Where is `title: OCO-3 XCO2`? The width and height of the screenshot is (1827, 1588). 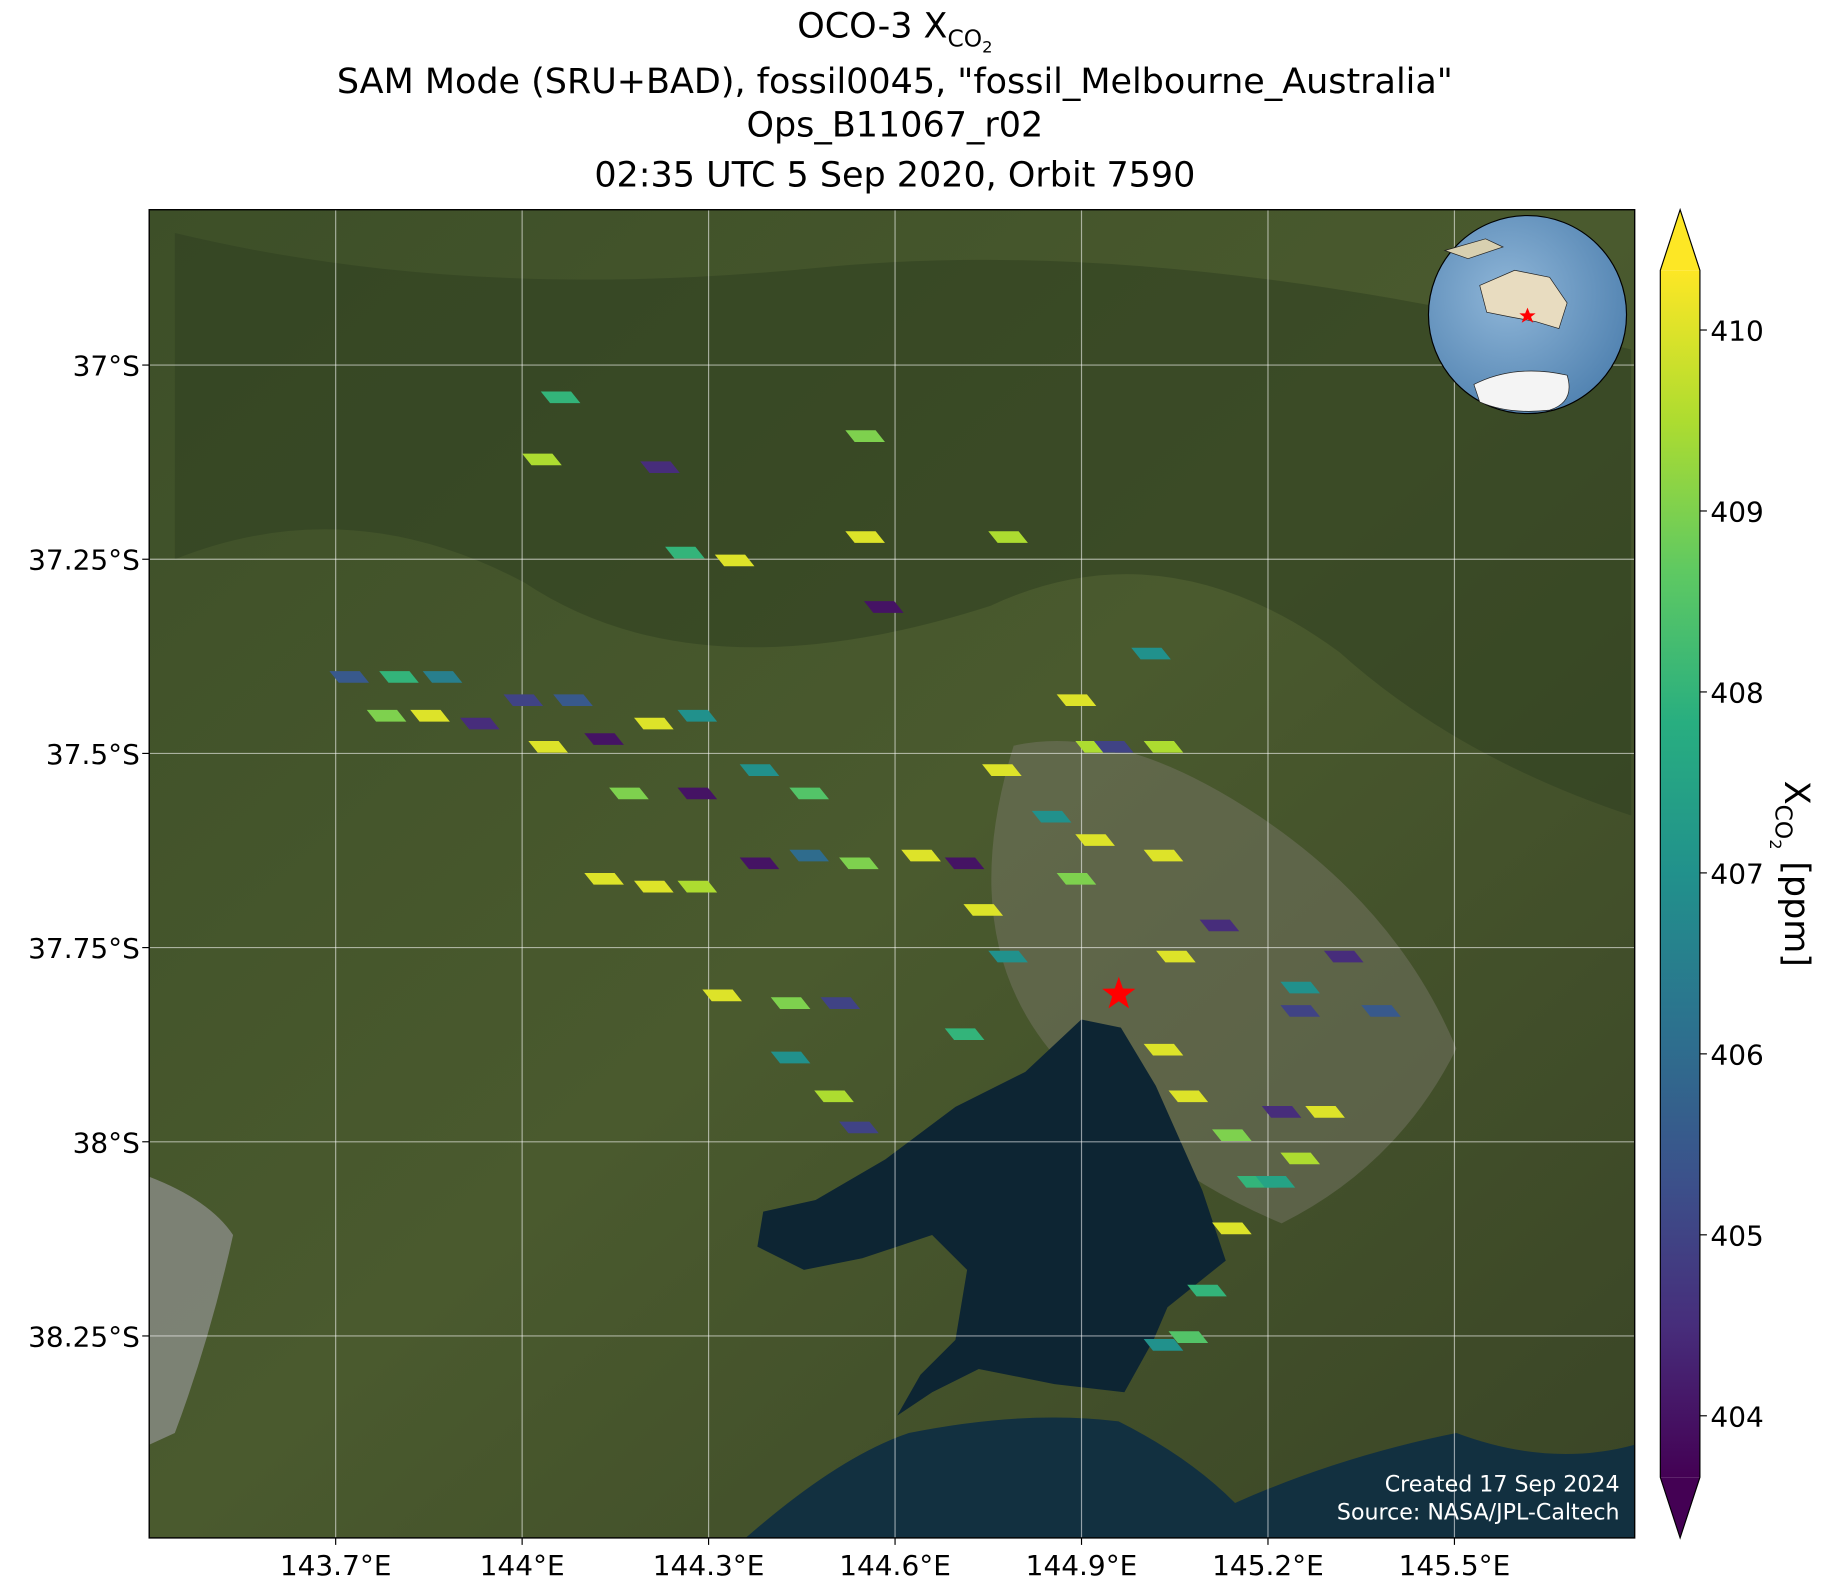
title: OCO-3 XCO2 is located at coordinates (894, 31).